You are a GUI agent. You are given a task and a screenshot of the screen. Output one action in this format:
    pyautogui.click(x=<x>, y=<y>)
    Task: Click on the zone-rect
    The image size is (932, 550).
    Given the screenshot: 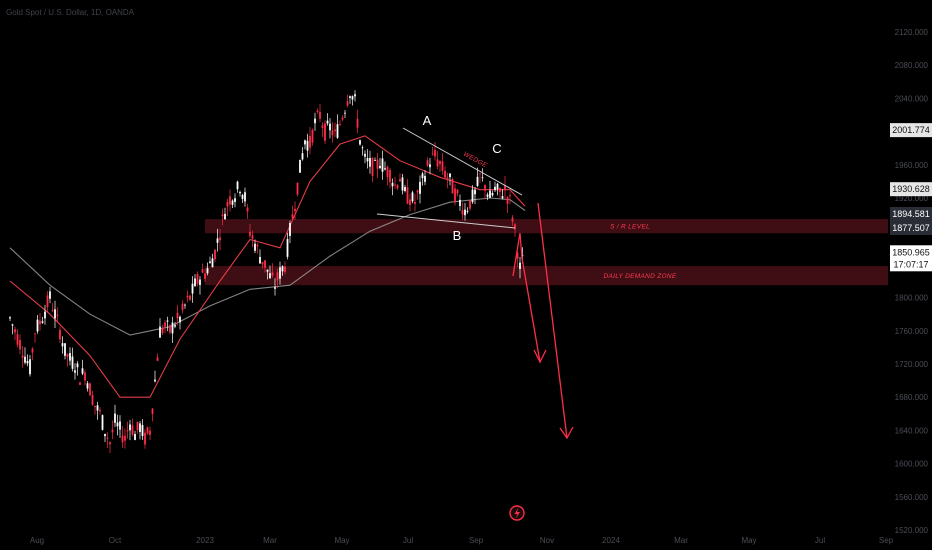 What is the action you would take?
    pyautogui.click(x=546, y=226)
    